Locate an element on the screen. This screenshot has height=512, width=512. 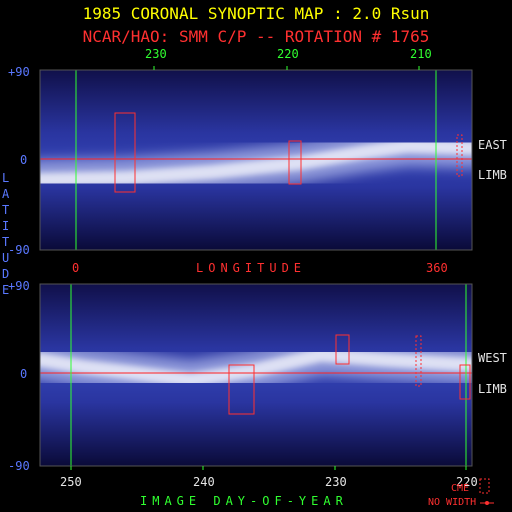
no-width-legend-label: NO WIDTH is located at coordinates (452, 502).